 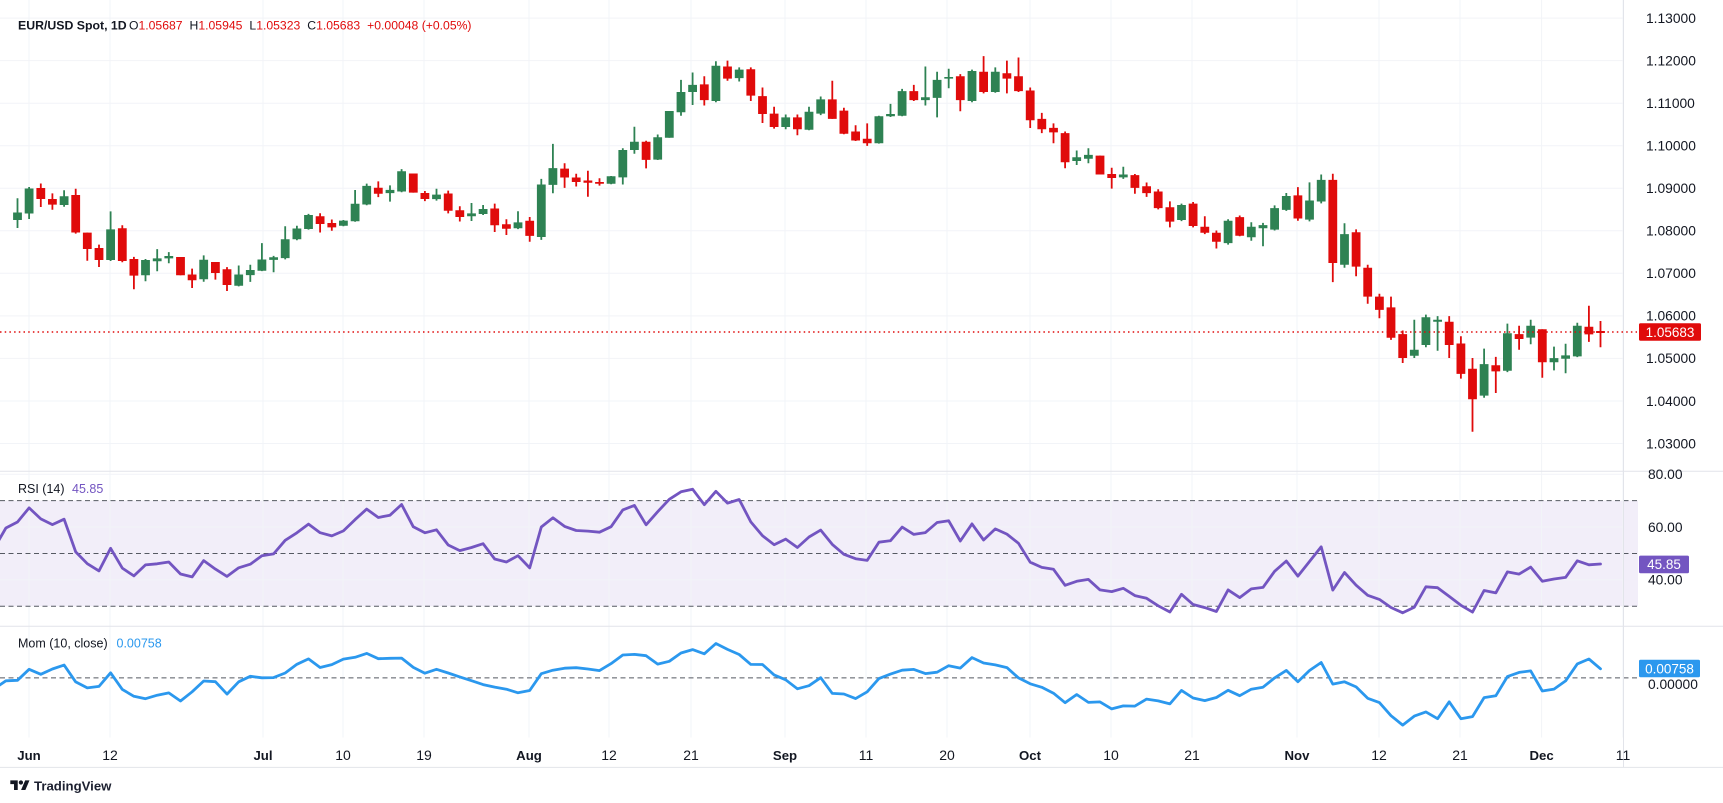 What do you see at coordinates (262, 755) in the screenshot?
I see `svg-text: Jul` at bounding box center [262, 755].